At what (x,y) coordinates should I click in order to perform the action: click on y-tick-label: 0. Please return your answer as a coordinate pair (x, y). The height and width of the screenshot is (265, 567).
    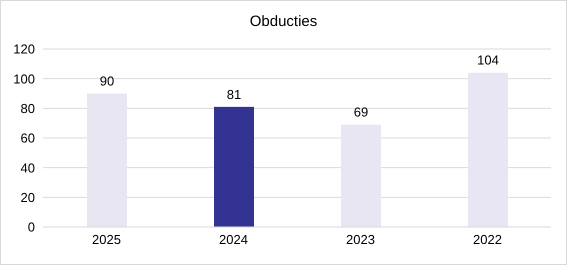
    Looking at the image, I should click on (31, 227).